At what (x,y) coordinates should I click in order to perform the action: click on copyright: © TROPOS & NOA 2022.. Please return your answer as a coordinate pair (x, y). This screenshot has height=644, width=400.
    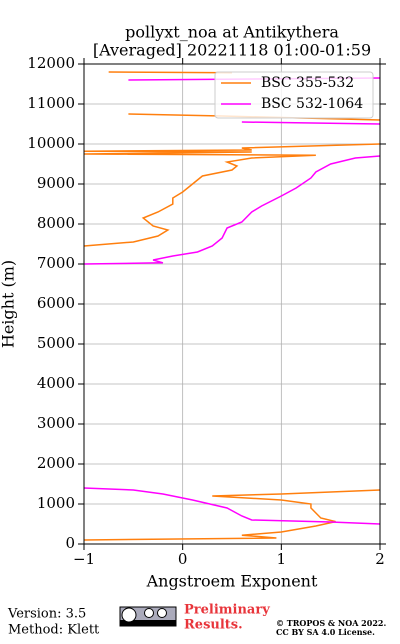
    Looking at the image, I should click on (331, 623).